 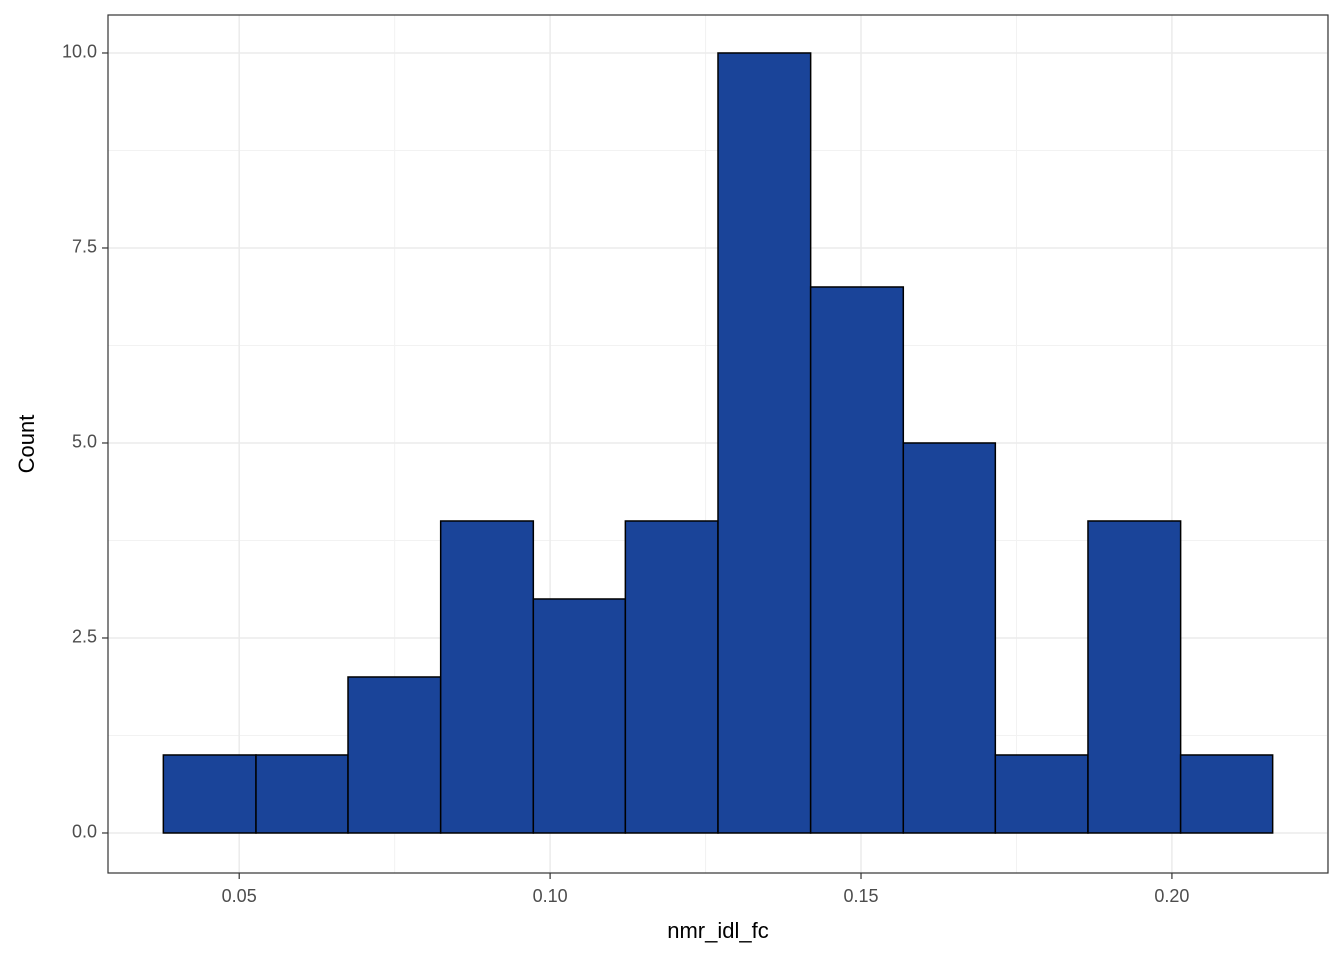 What do you see at coordinates (1171, 896) in the screenshot?
I see `x-tick-label: 0.20` at bounding box center [1171, 896].